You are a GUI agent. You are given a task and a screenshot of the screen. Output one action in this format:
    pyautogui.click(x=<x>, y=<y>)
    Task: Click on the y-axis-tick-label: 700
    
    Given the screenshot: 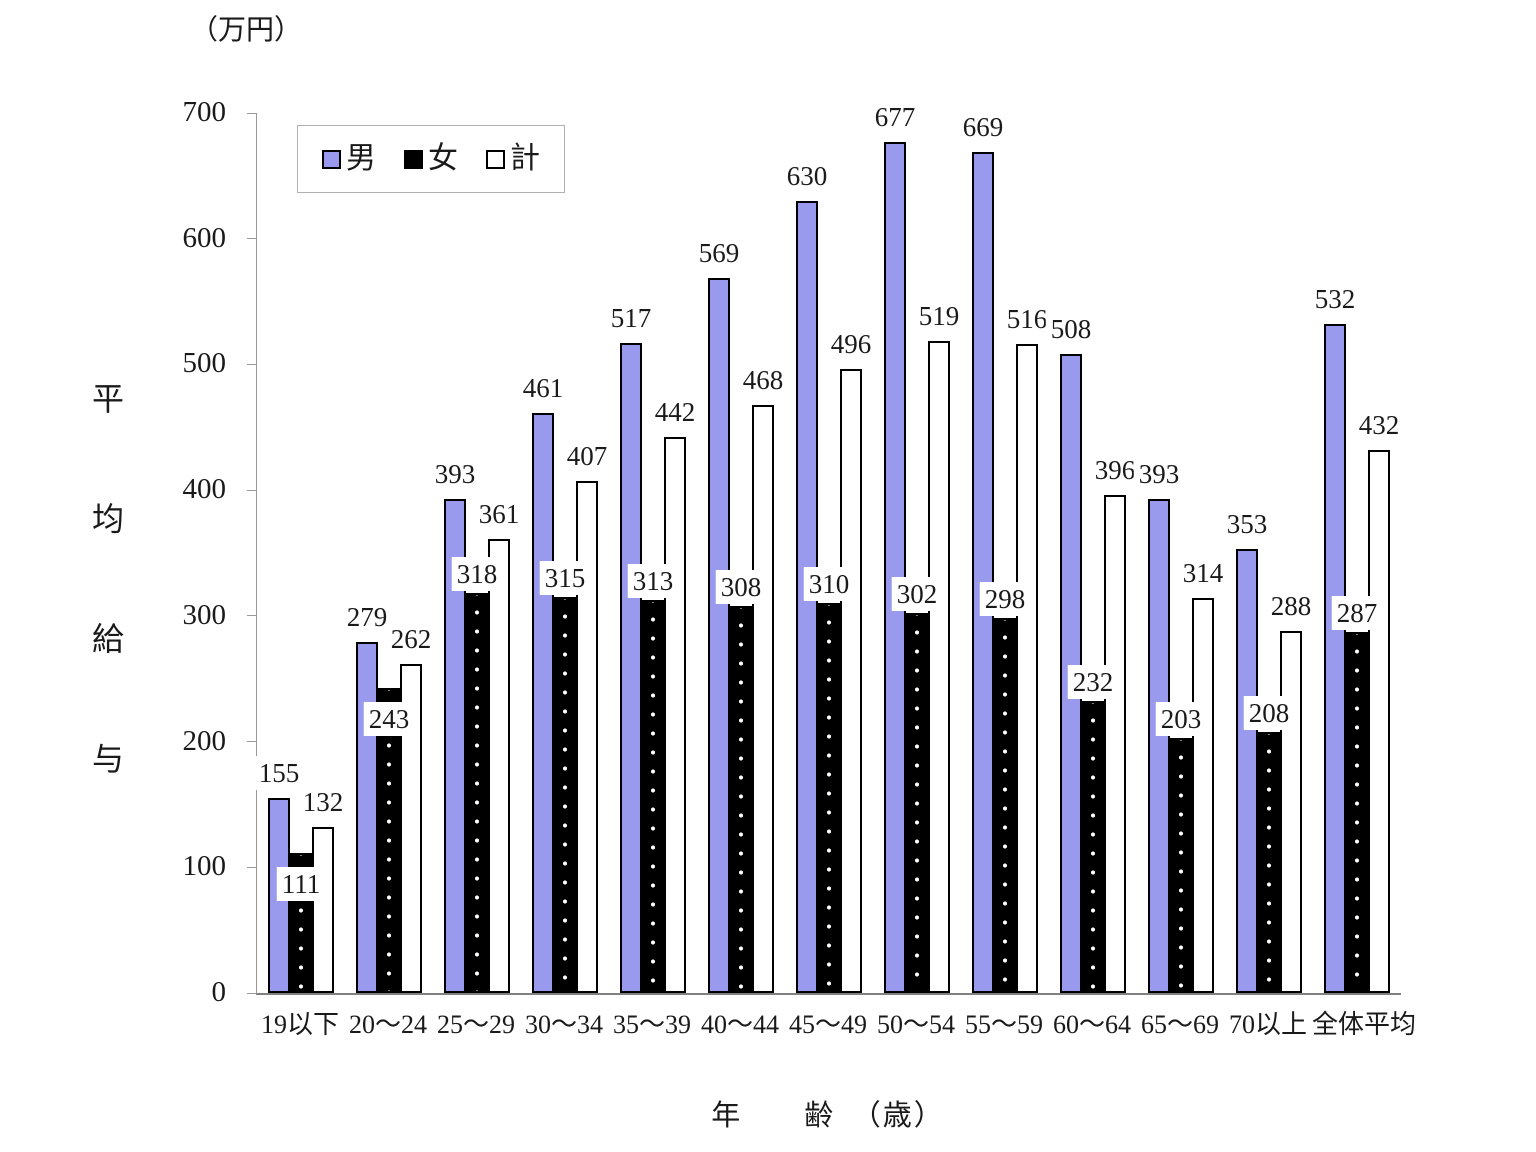 What is the action you would take?
    pyautogui.click(x=204, y=112)
    